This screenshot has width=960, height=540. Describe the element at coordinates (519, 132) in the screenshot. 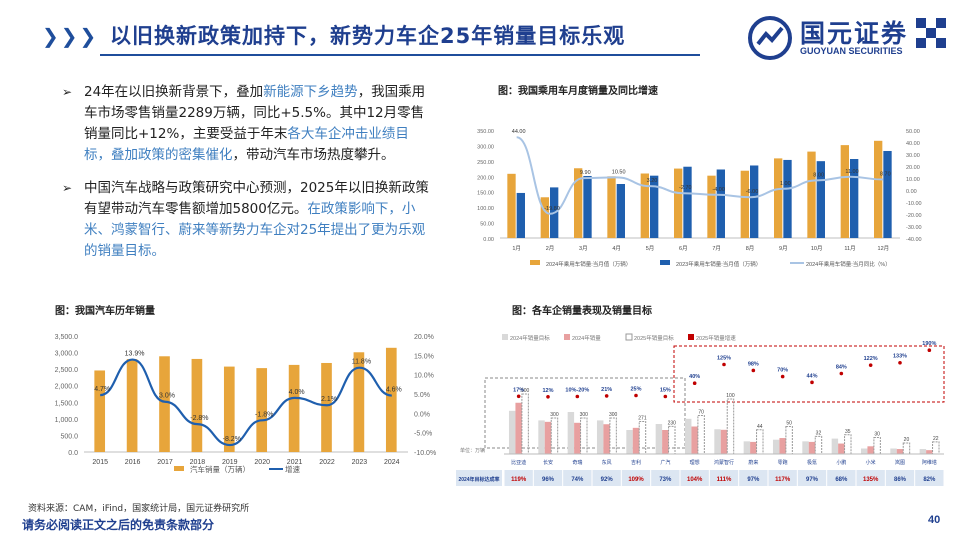

I see `line-data-label: 44.00` at that location.